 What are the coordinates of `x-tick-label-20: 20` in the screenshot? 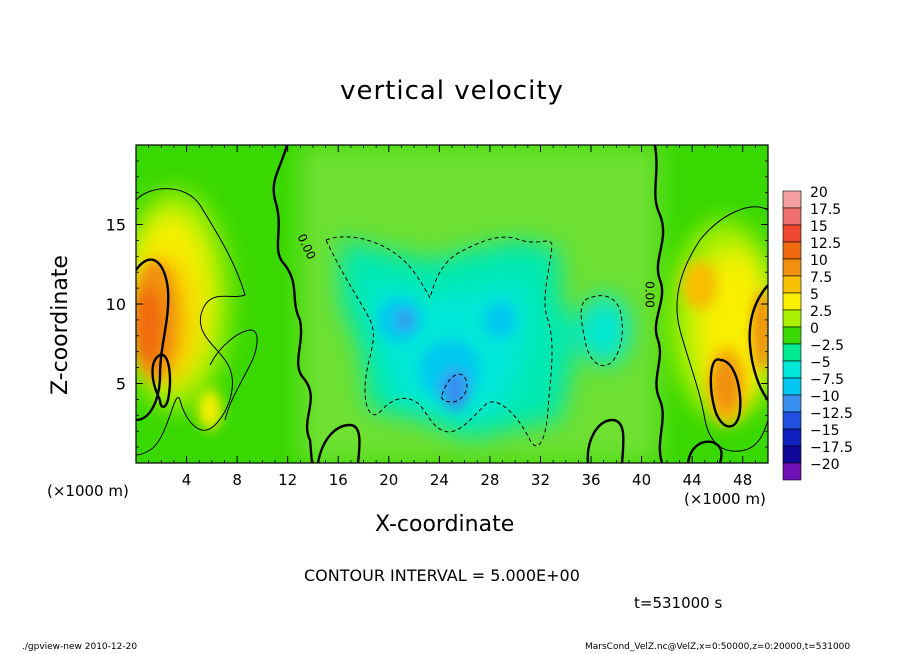 It's located at (388, 480).